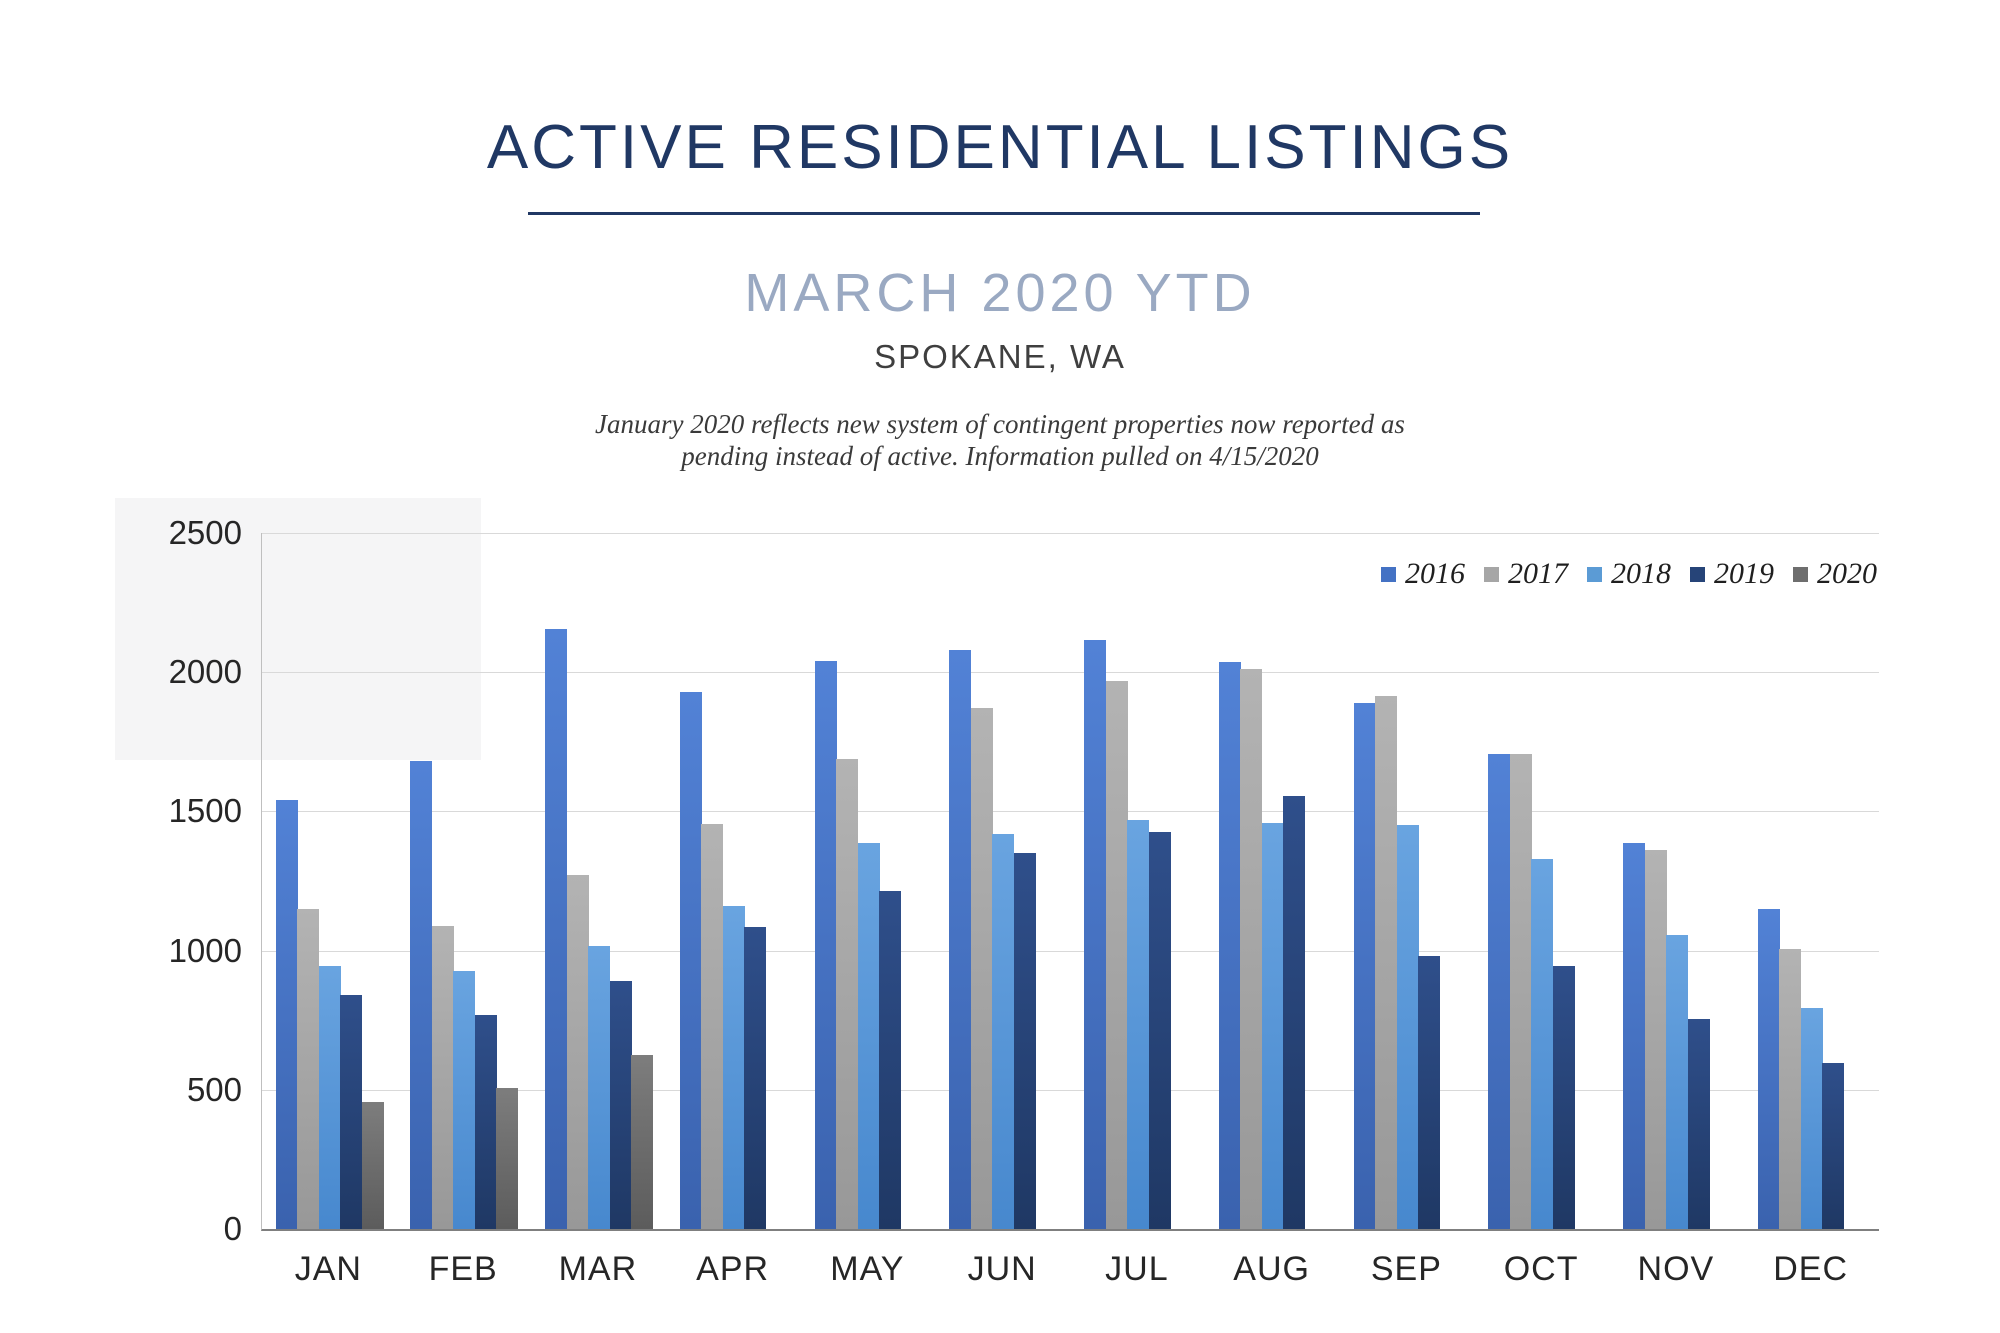  What do you see at coordinates (755, 1077) in the screenshot?
I see `bar-2019-apr` at bounding box center [755, 1077].